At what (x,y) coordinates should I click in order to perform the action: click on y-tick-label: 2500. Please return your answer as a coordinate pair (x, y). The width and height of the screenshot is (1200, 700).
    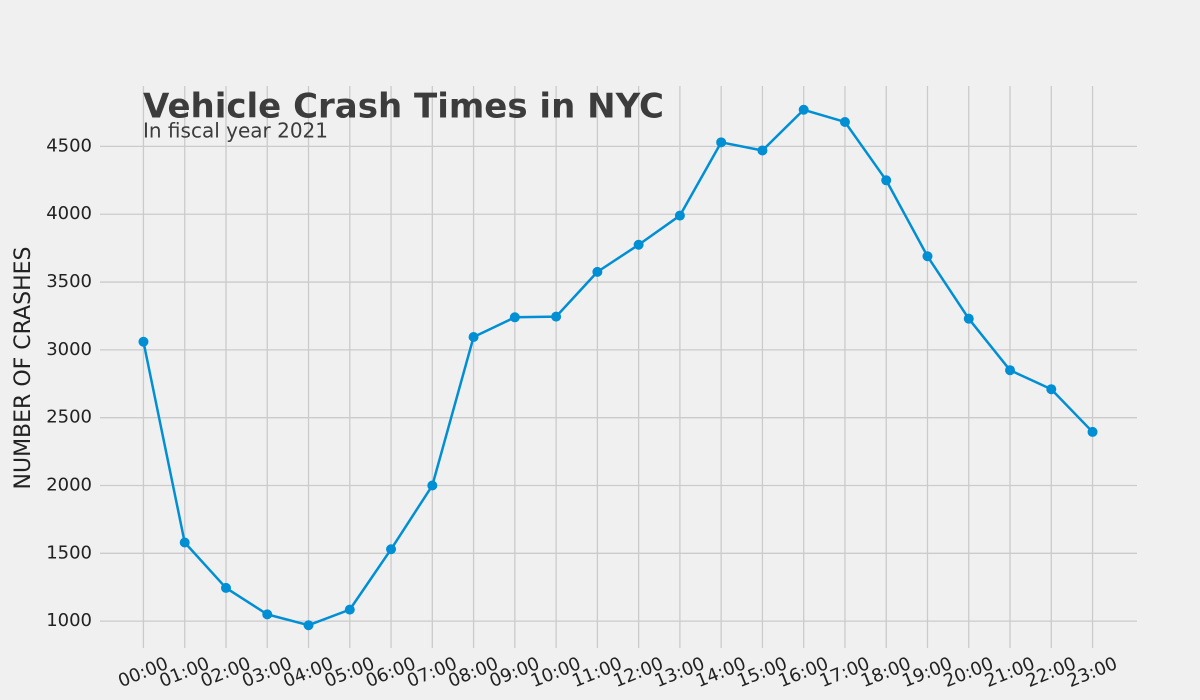
    Looking at the image, I should click on (69, 417).